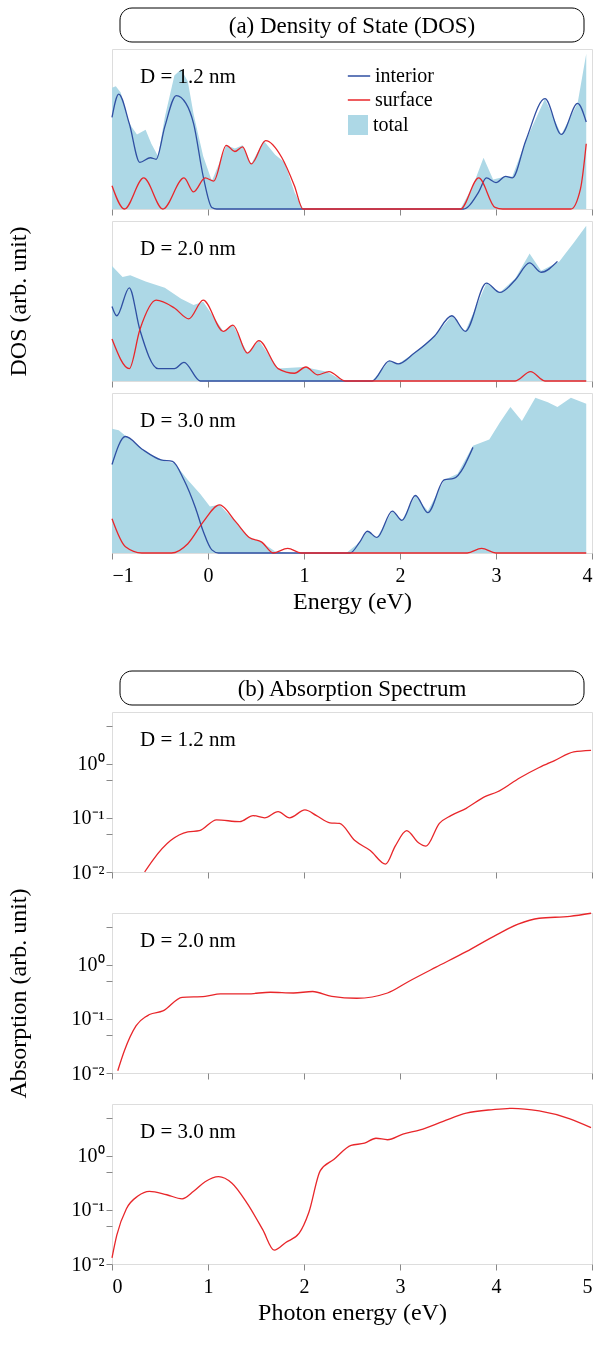 Image resolution: width=612 pixels, height=1354 pixels. What do you see at coordinates (352, 1311) in the screenshot?
I see `x-axis-title: Photon energy (eV)` at bounding box center [352, 1311].